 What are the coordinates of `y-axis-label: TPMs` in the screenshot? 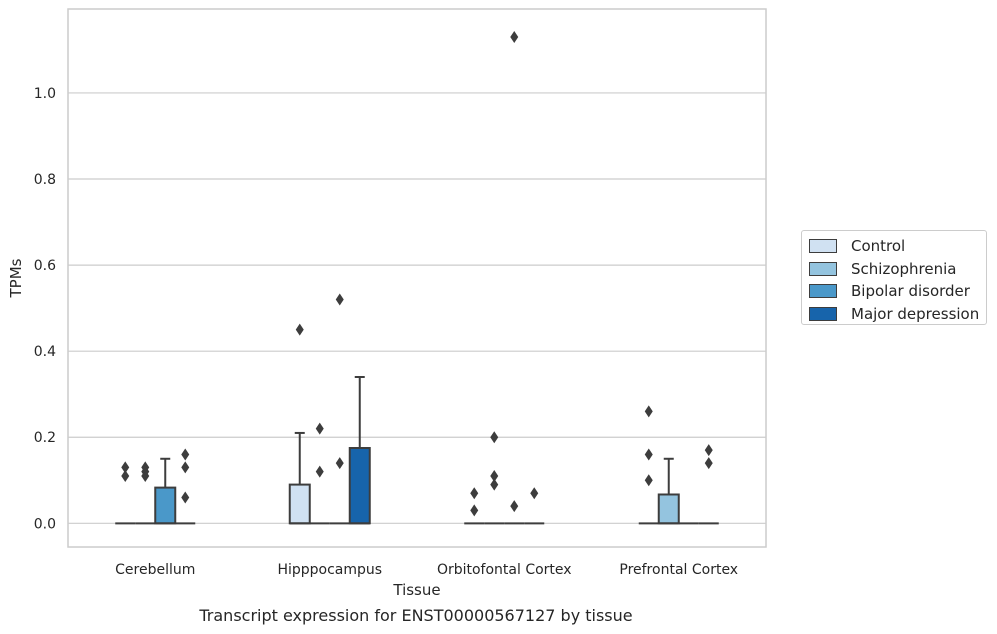 It's located at (16, 278).